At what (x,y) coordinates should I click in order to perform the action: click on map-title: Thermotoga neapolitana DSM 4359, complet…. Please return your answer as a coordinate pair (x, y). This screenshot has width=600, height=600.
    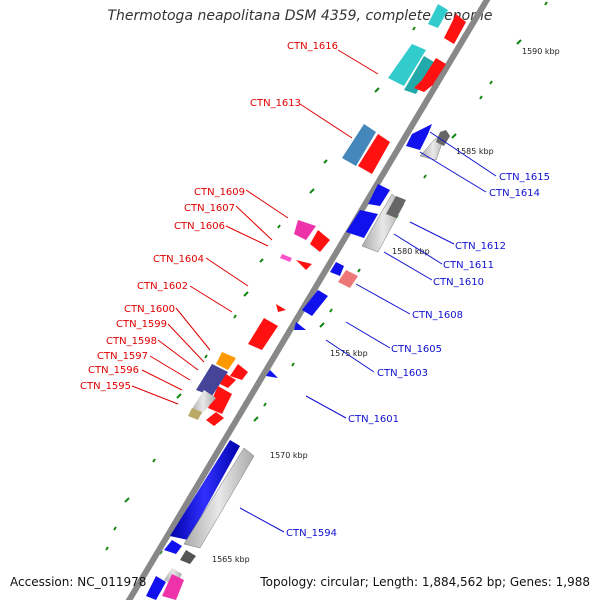
    Looking at the image, I should click on (300, 16).